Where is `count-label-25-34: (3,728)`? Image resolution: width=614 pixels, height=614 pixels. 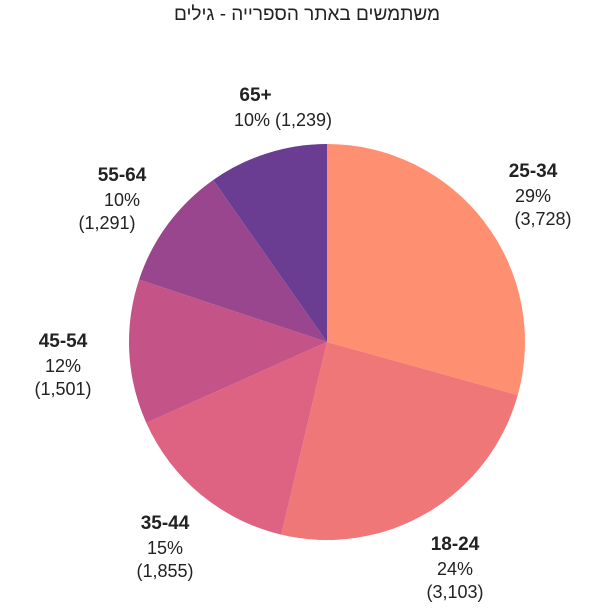 count-label-25-34: (3,728) is located at coordinates (543, 219).